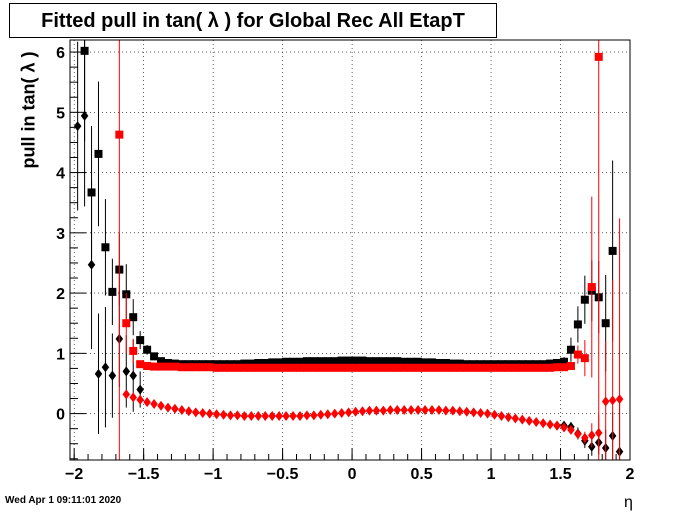  What do you see at coordinates (60, 415) in the screenshot?
I see `y-tick-label: 0` at bounding box center [60, 415].